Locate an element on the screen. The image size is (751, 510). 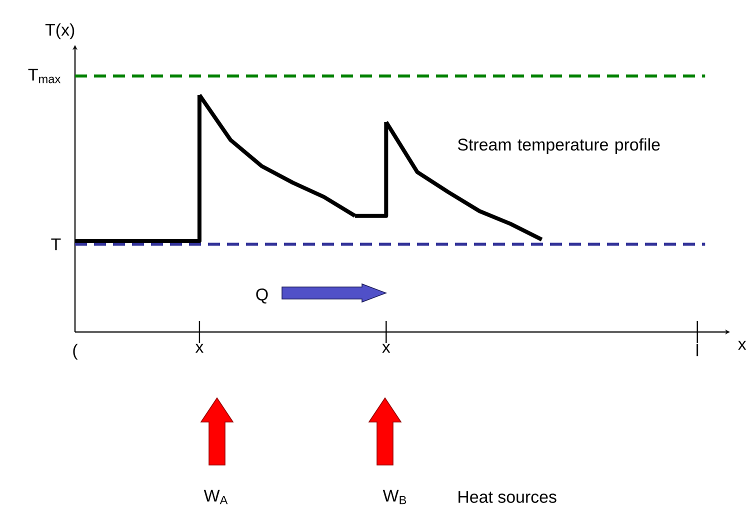
annotation: Q is located at coordinates (262, 296).